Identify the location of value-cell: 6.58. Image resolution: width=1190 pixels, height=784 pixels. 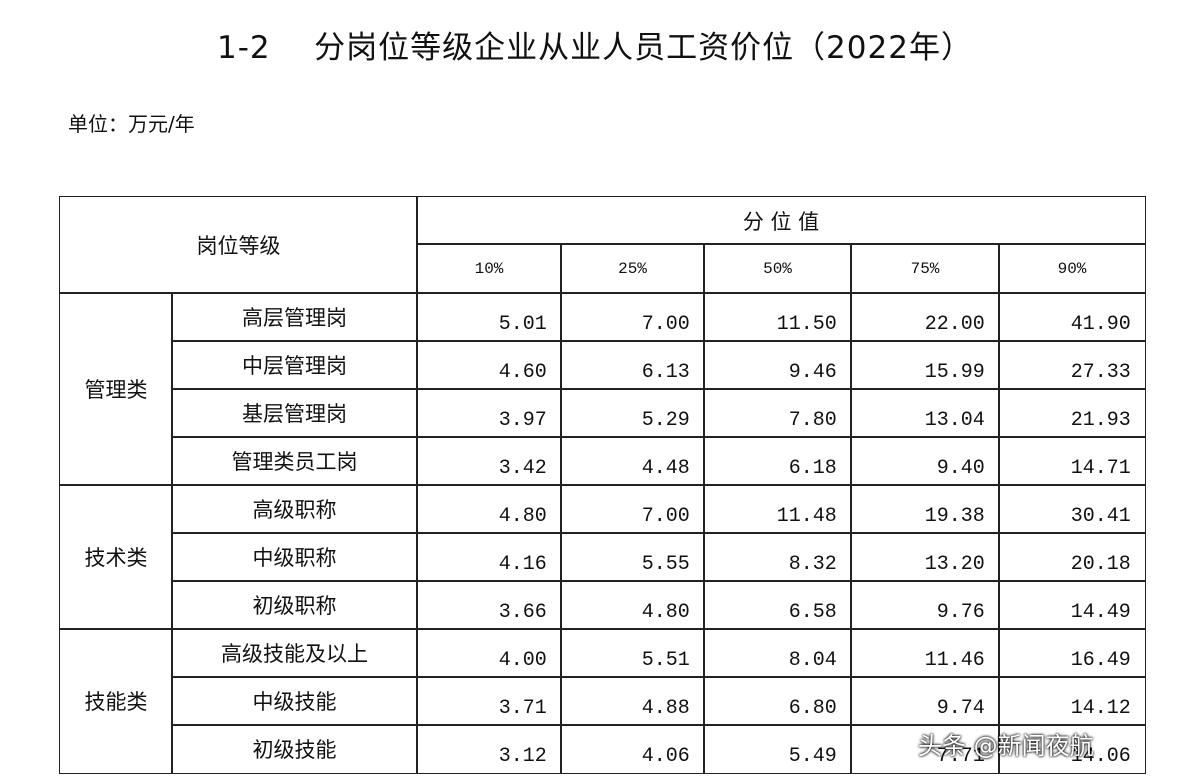
(777, 605).